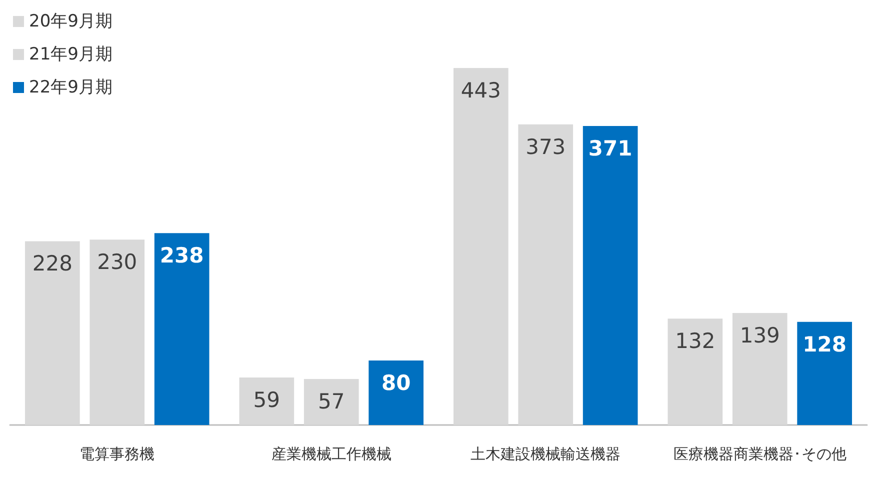 This screenshot has height=501, width=877. What do you see at coordinates (52, 264) in the screenshot?
I see `data-label: 228` at bounding box center [52, 264].